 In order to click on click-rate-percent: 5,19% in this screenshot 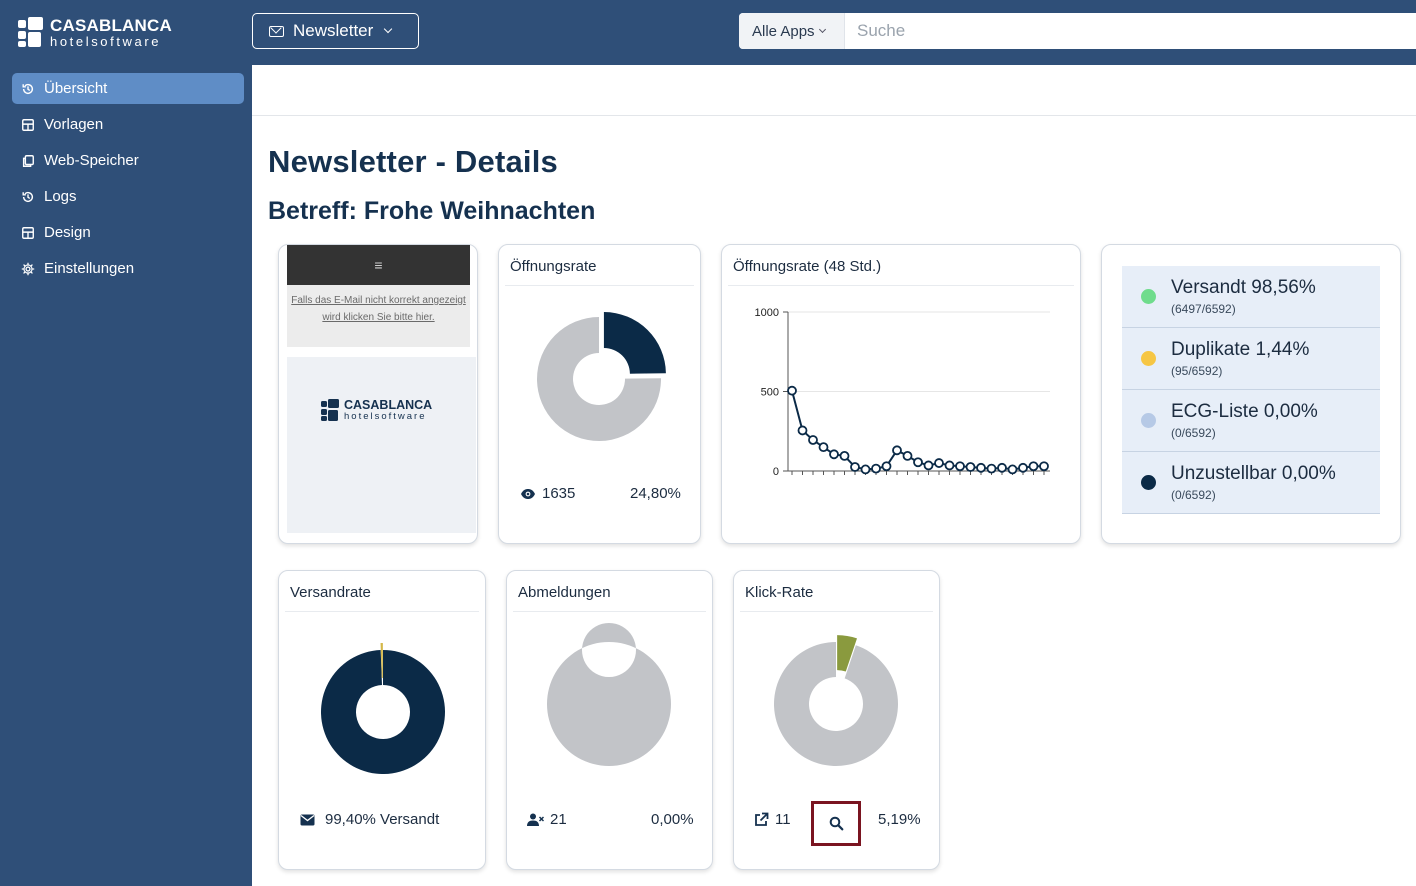, I will do `click(899, 819)`.